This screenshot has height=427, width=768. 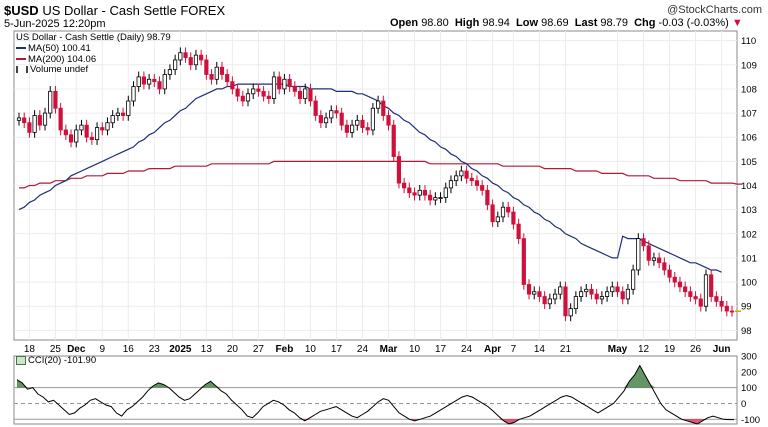 I want to click on legend-ma50-label: MA(50) 100.41, so click(x=59, y=48).